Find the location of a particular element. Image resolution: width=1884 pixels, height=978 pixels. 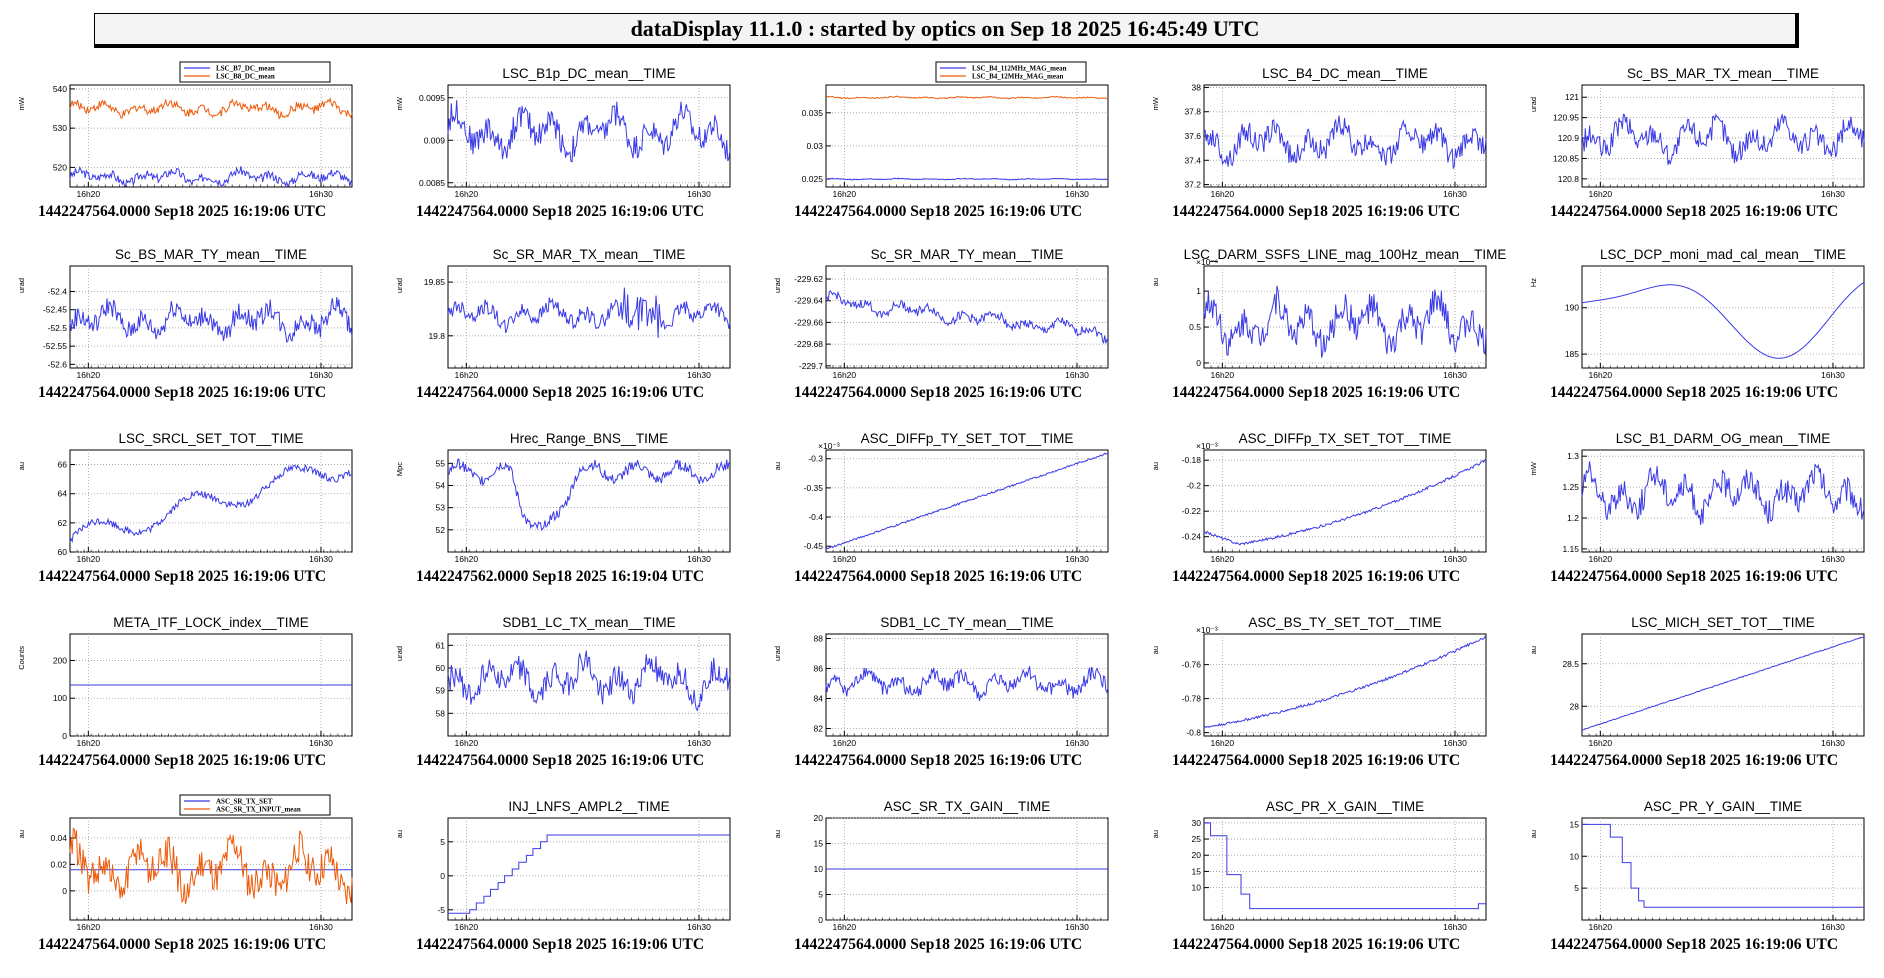

y-tick-label: -52.6 is located at coordinates (58, 364).